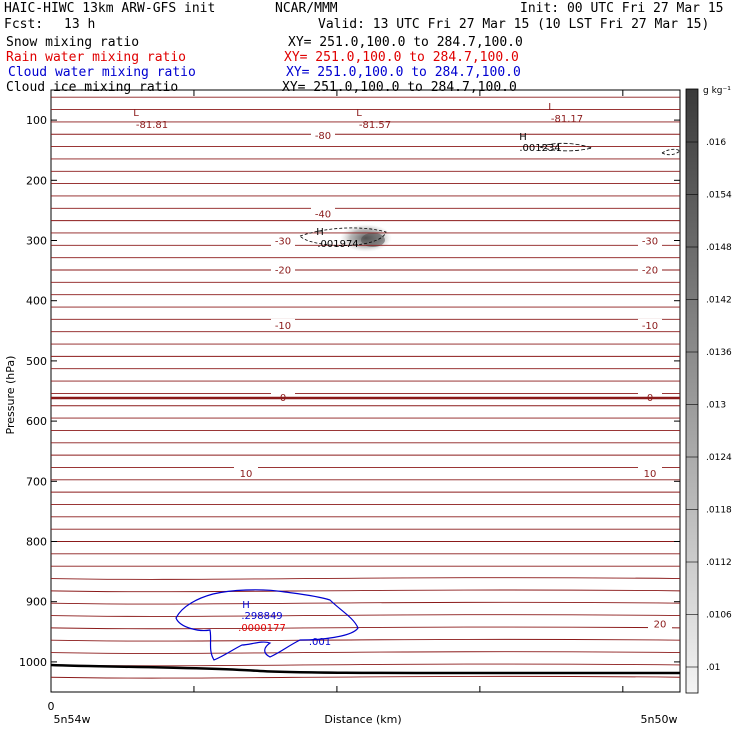  I want to click on y-tick-label: 200, so click(36, 180).